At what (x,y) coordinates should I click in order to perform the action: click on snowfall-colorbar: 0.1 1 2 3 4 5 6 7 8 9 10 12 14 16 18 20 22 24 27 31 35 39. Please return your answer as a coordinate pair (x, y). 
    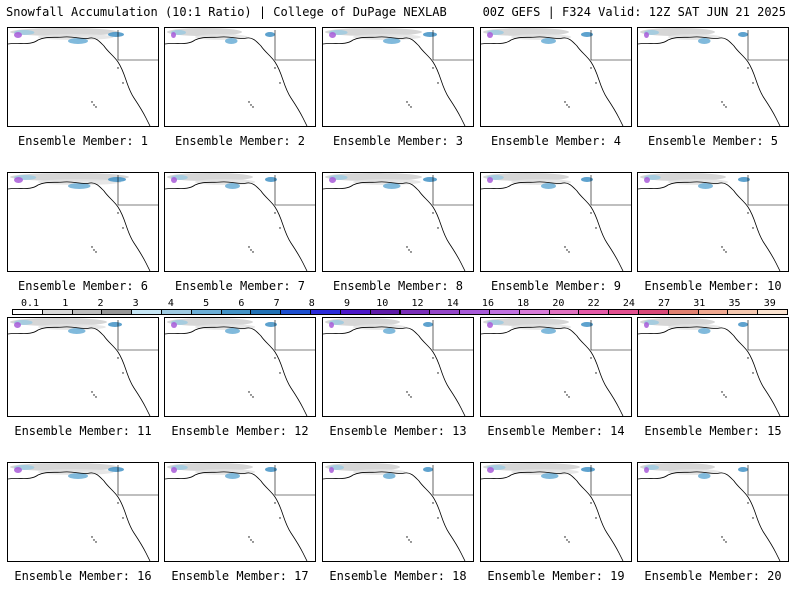
    Looking at the image, I should click on (400, 308).